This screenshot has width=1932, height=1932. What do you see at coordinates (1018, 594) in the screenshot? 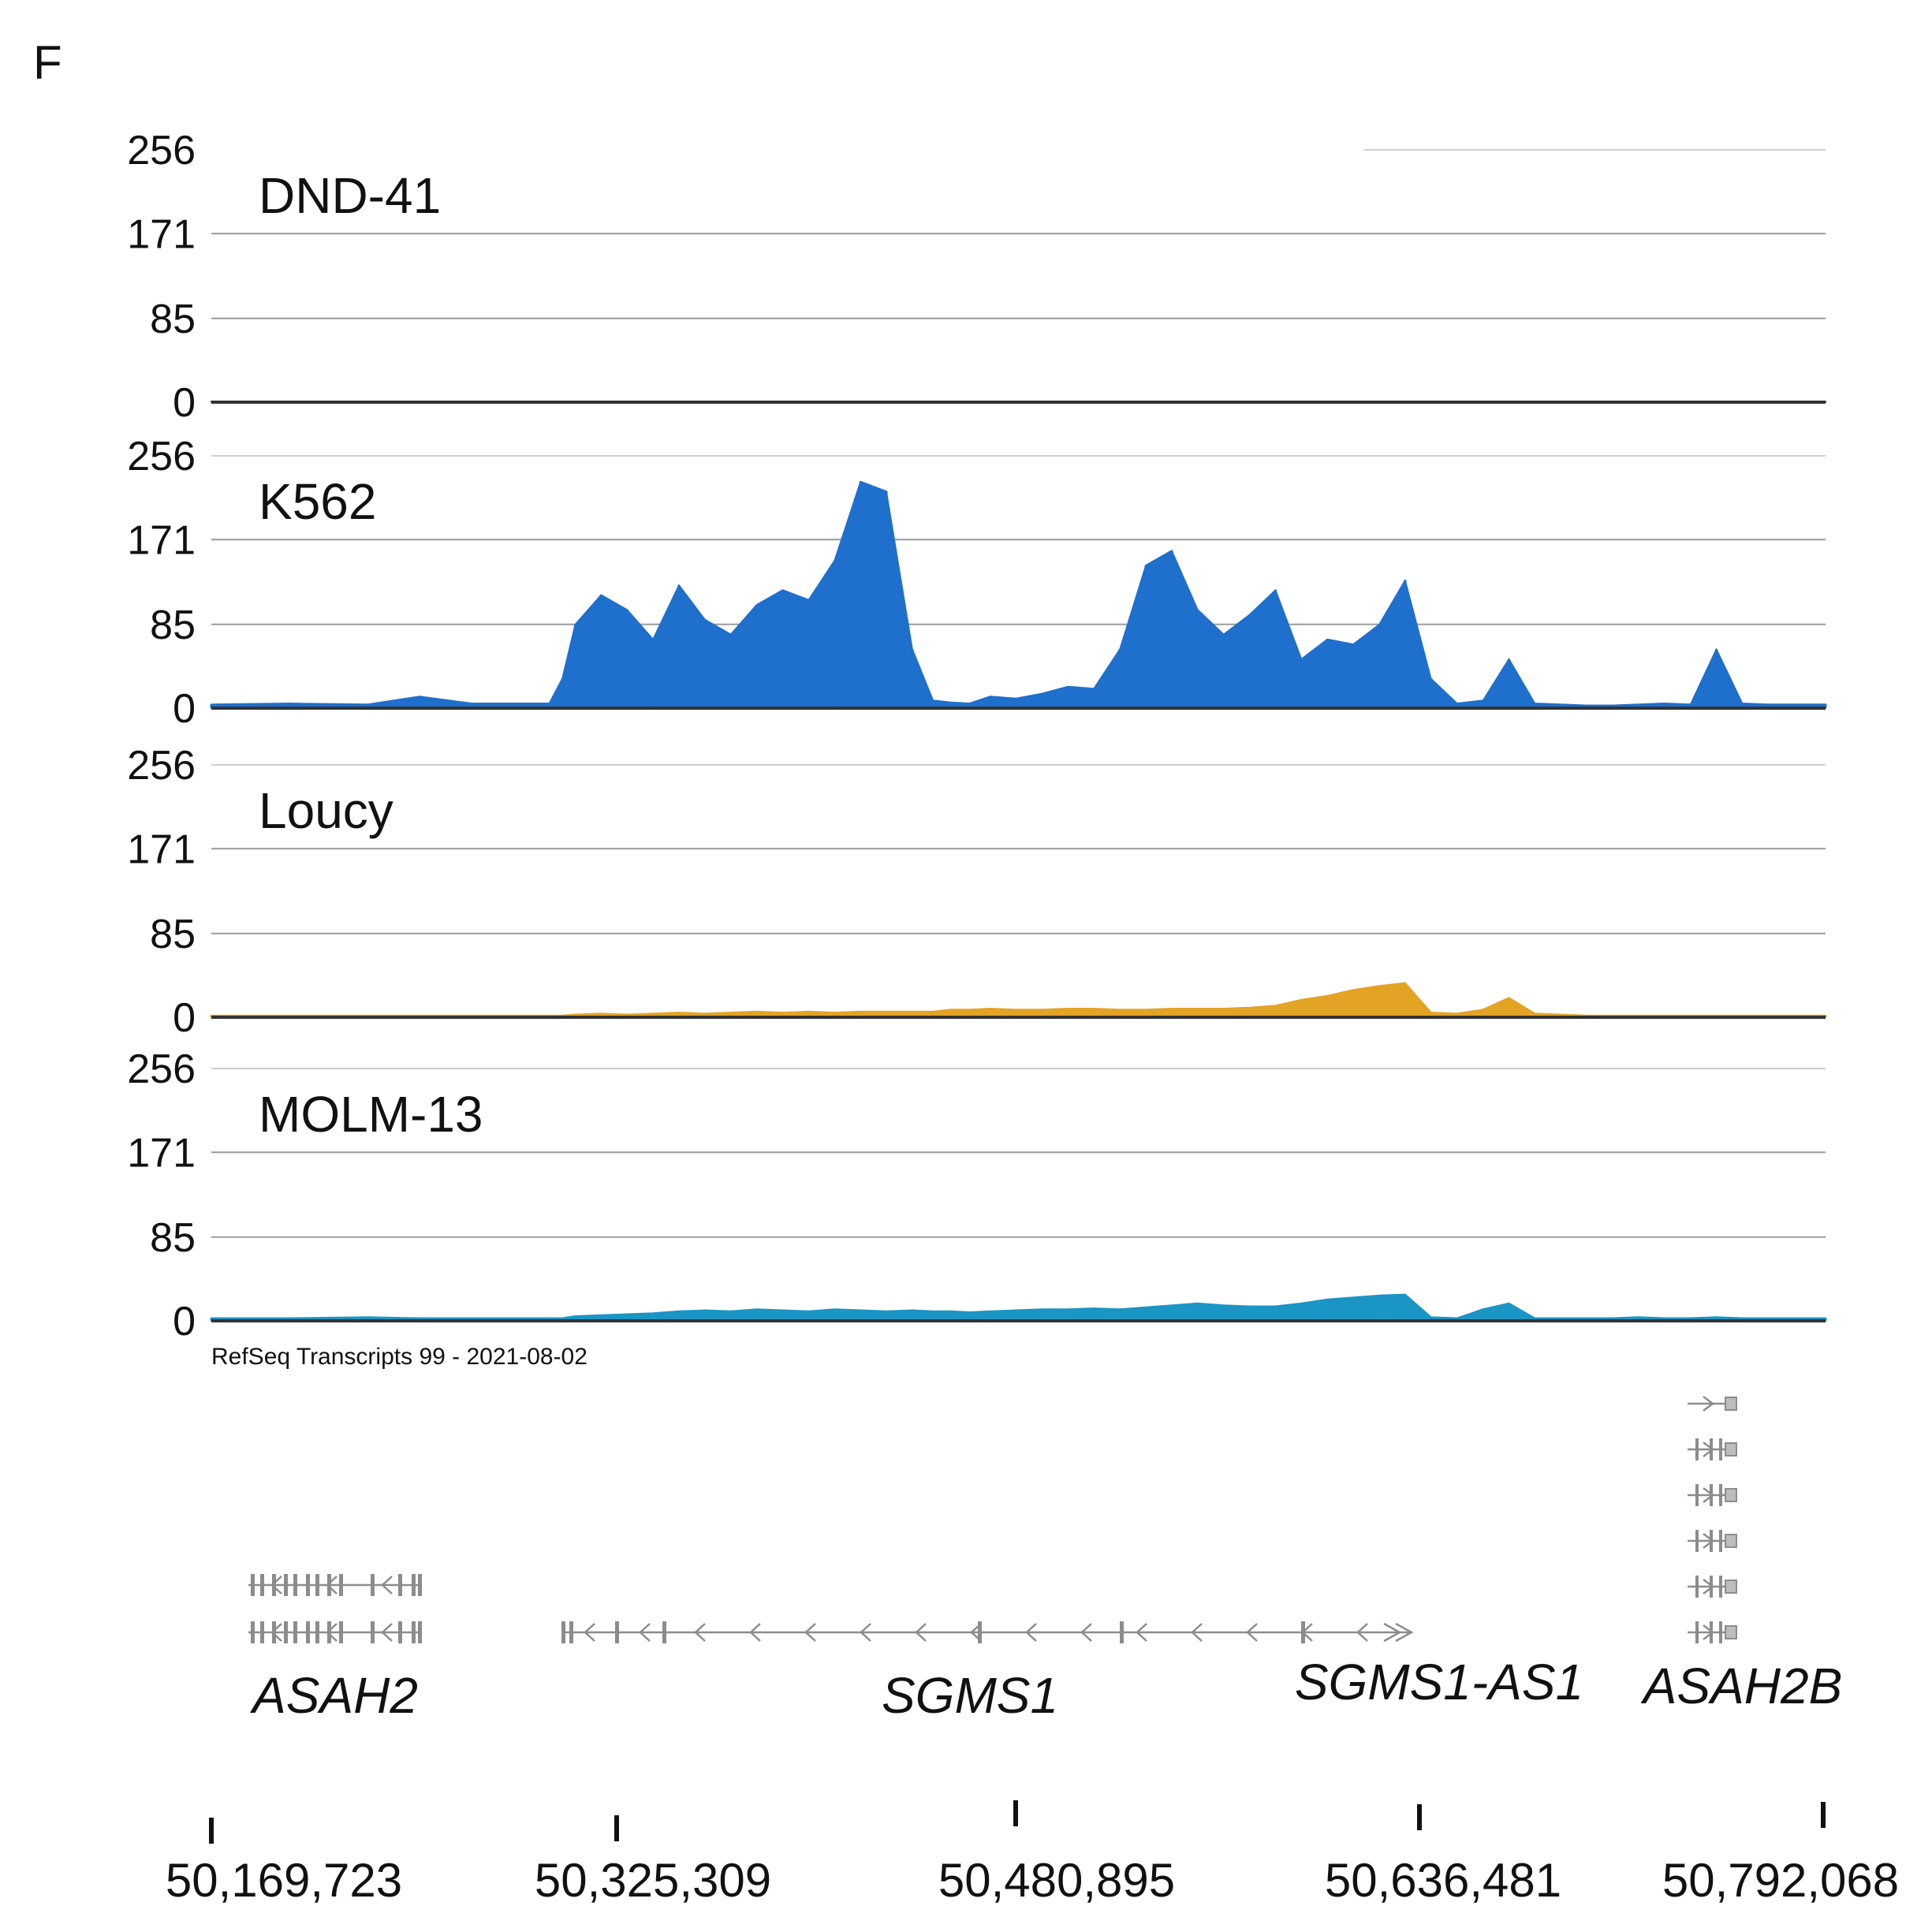
I see `signal-area-k562` at bounding box center [1018, 594].